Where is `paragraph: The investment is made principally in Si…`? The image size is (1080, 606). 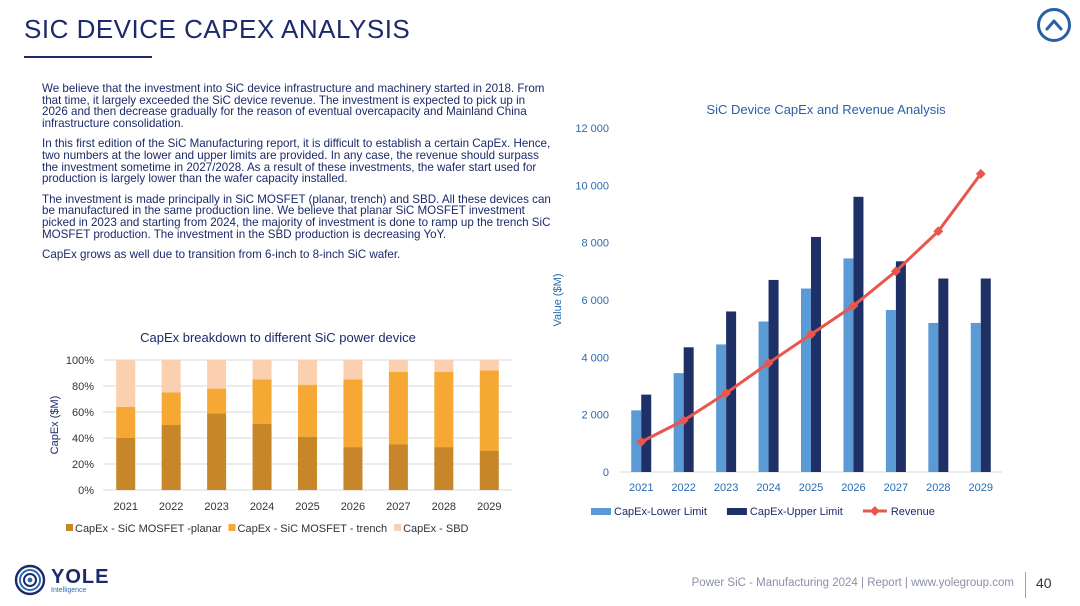 paragraph: The investment is made principally in Si… is located at coordinates (296, 216).